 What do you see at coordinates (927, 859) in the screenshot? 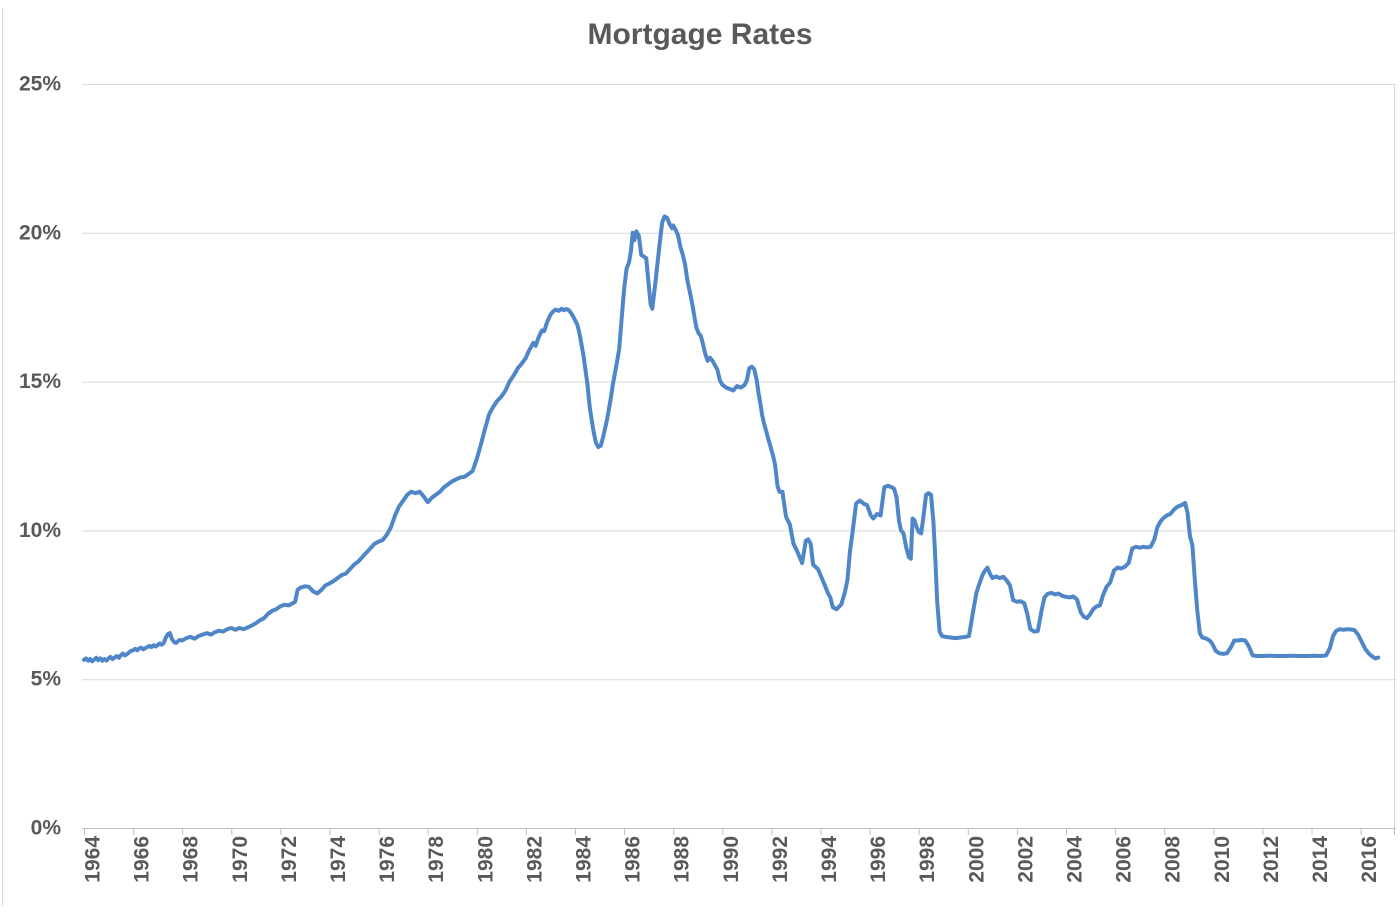
I see `x-axis-label: 1998` at bounding box center [927, 859].